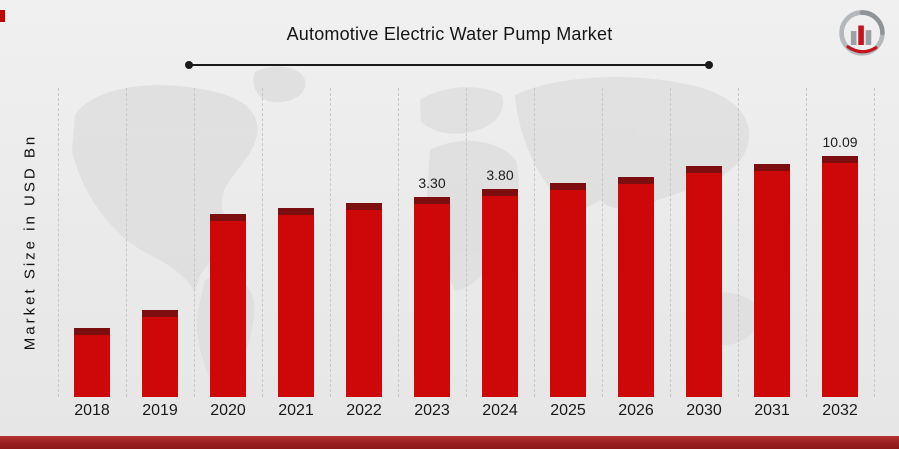 The width and height of the screenshot is (899, 449). Describe the element at coordinates (568, 290) in the screenshot. I see `bar-2025` at that location.